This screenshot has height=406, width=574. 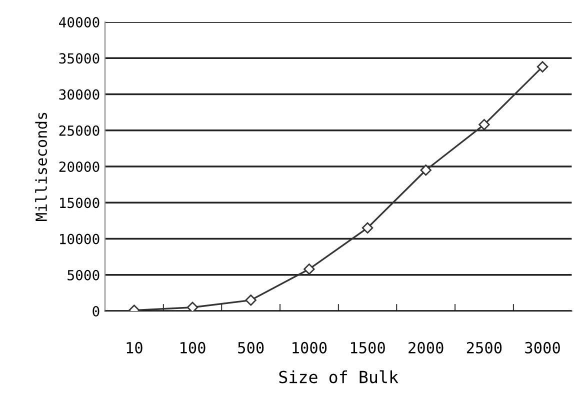 I want to click on x-tick-label: 1500, so click(x=367, y=348).